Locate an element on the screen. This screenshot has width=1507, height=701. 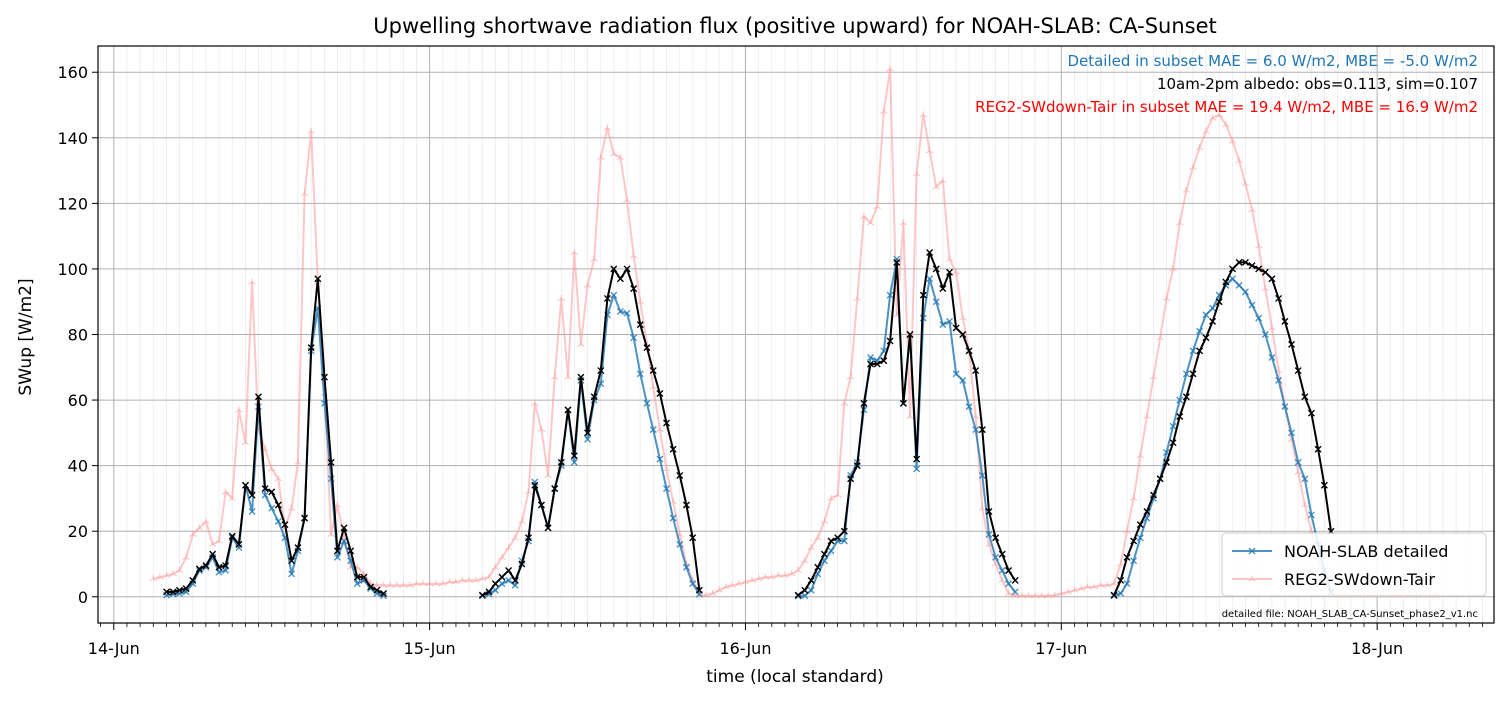
series-line is located at coordinates (275, 436).